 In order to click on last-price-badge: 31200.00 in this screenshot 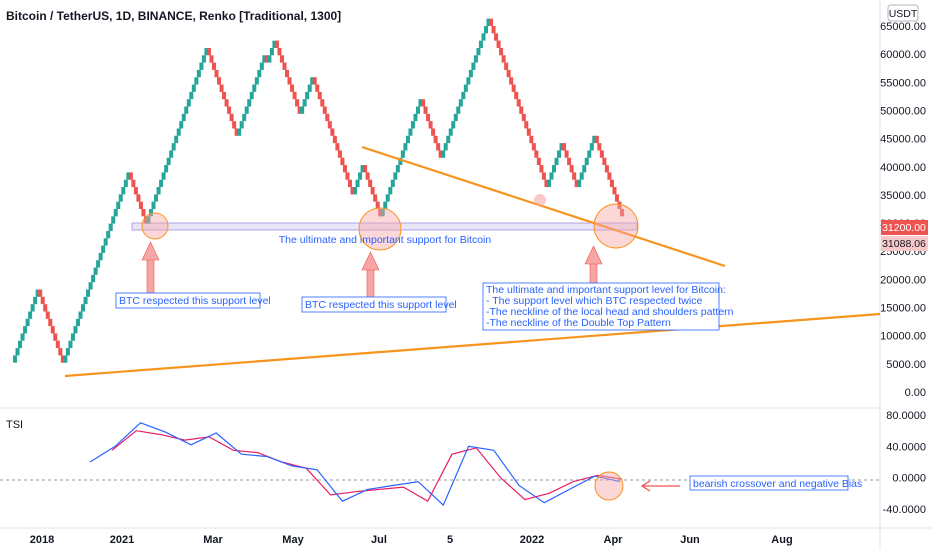, I will do `click(904, 227)`.